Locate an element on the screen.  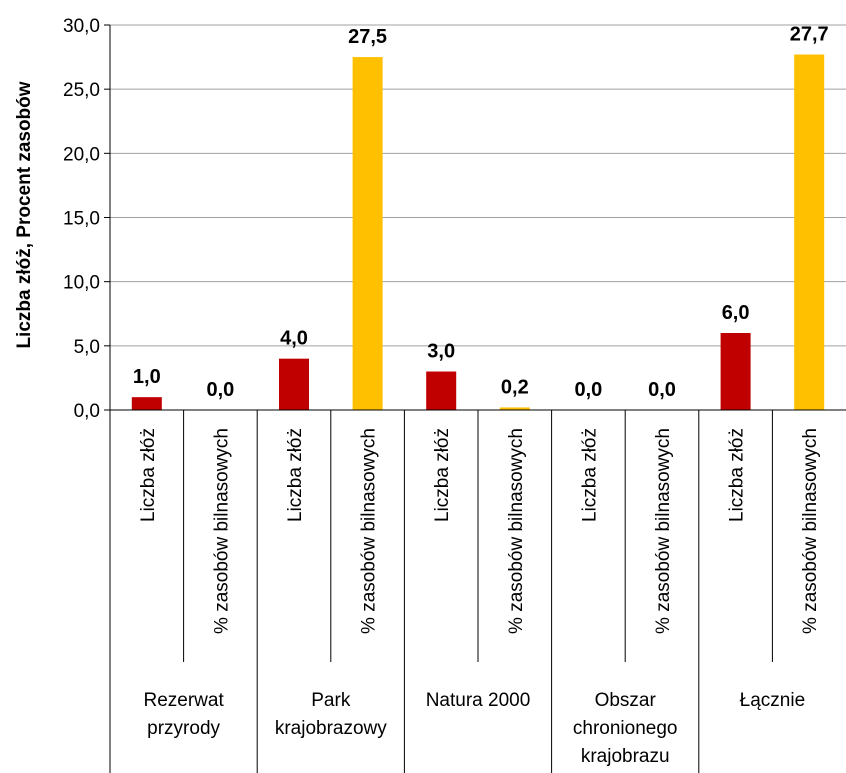
y-tick-label: 5,0 is located at coordinates (87, 347).